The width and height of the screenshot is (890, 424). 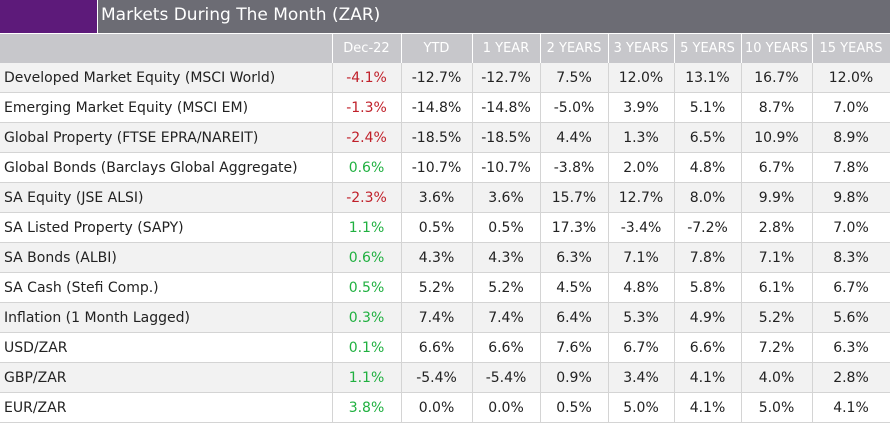 I want to click on title-bar: Markets During The Month (ZAR), so click(x=445, y=16).